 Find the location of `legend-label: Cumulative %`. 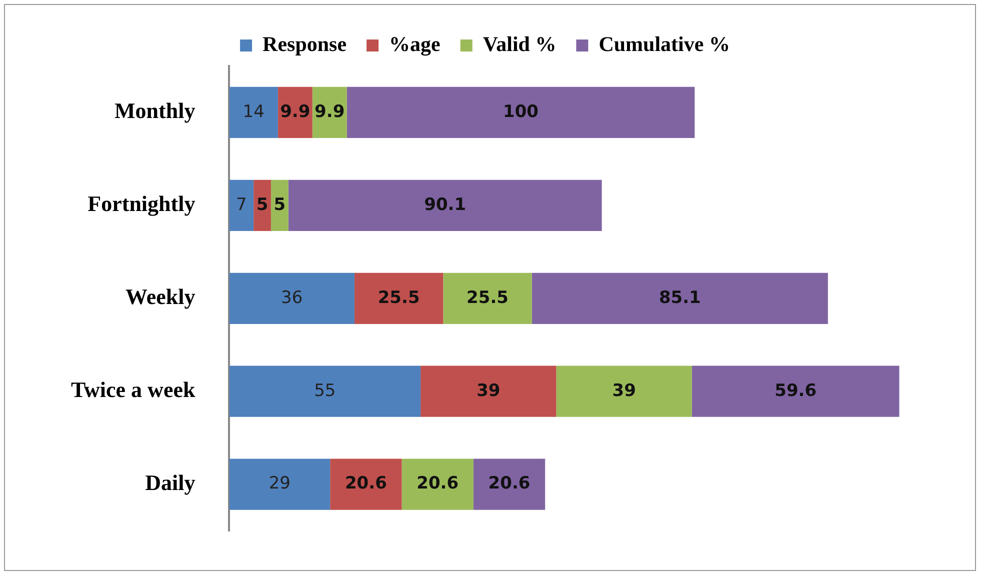

legend-label: Cumulative % is located at coordinates (664, 44).